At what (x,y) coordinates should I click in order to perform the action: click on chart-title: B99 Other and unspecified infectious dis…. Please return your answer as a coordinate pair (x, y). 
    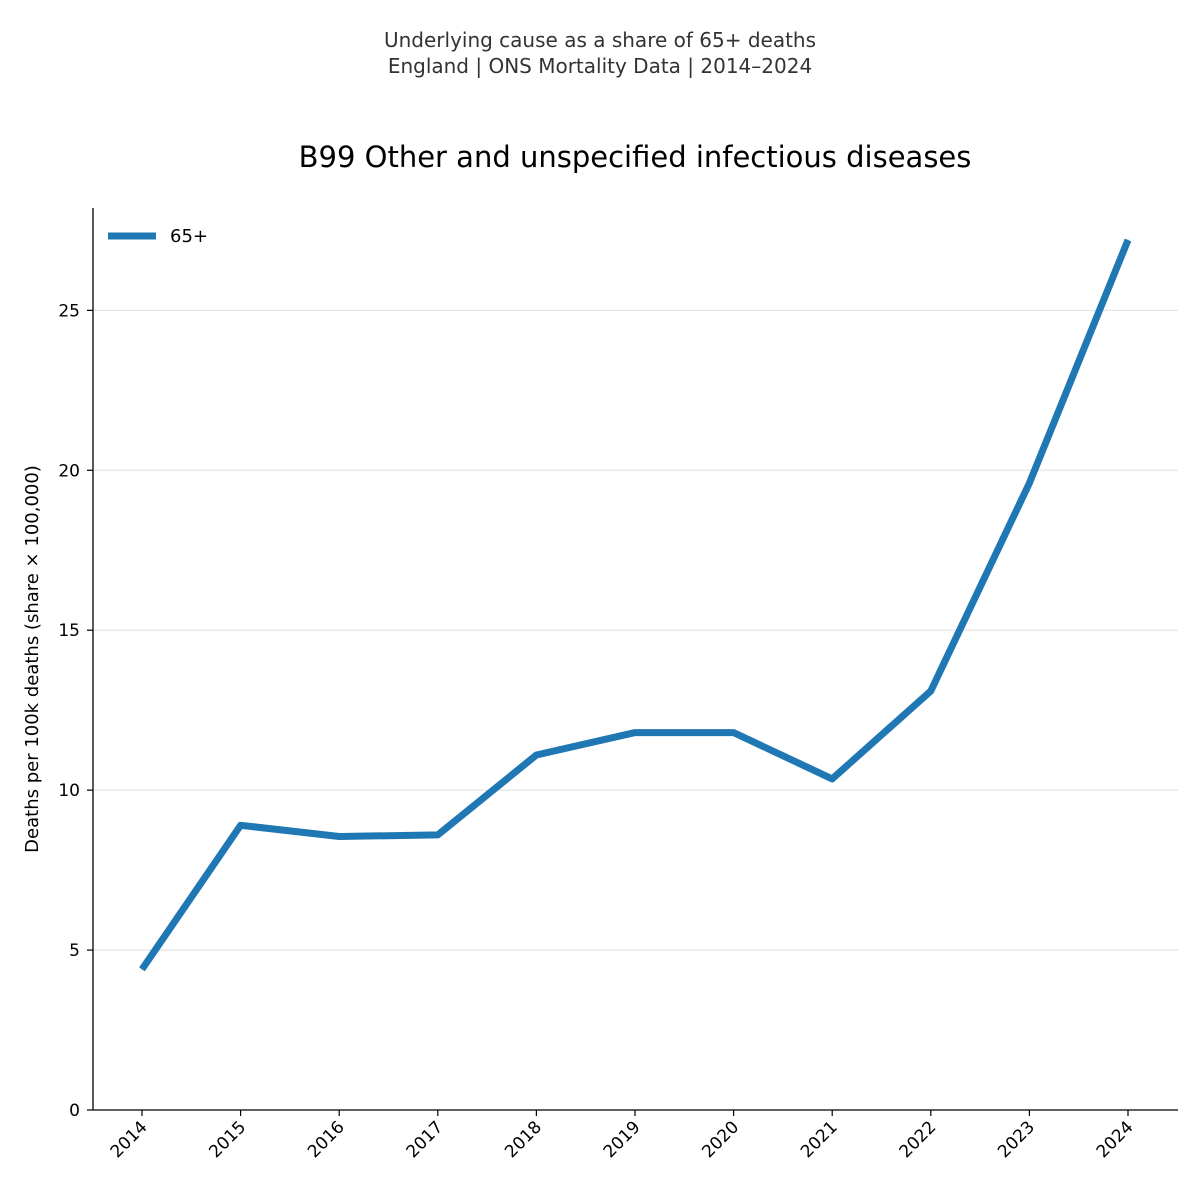
    Looking at the image, I should click on (635, 157).